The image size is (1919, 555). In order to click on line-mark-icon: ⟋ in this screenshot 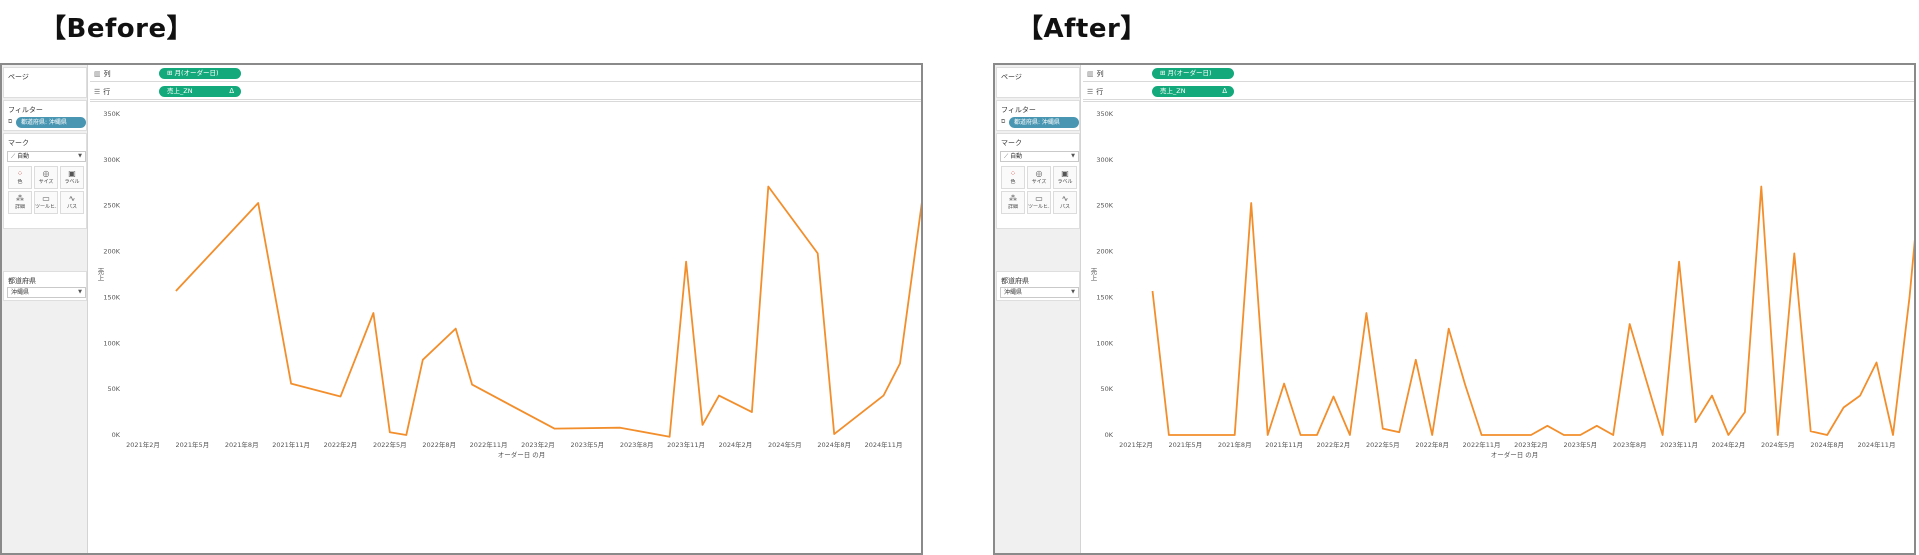, I will do `click(1006, 156)`.